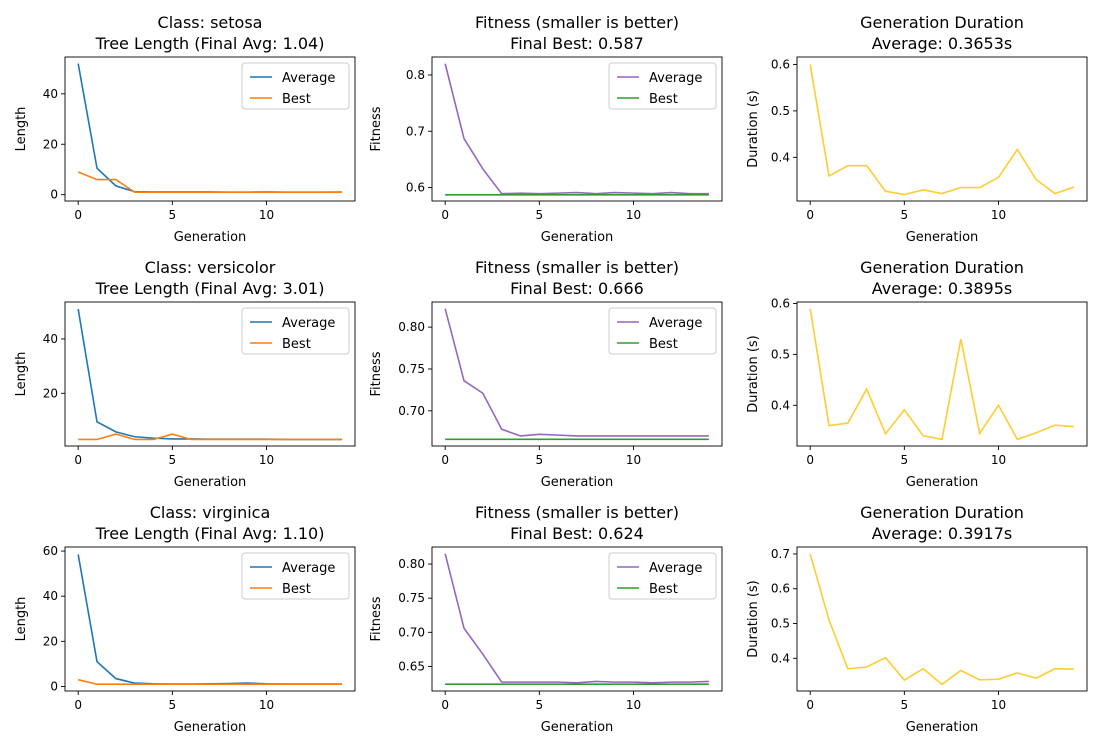  I want to click on y-tick-label: 0.8, so click(415, 75).